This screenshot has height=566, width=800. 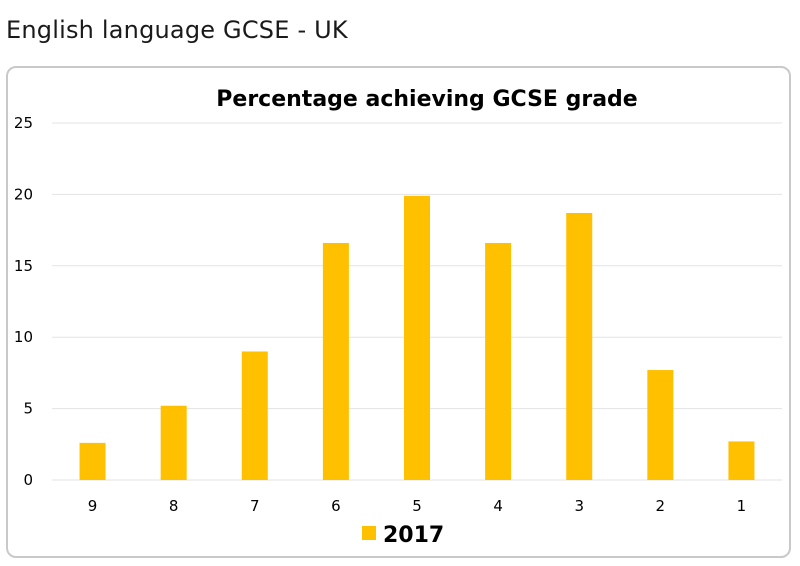 I want to click on x-tick-label: 5, so click(x=417, y=506).